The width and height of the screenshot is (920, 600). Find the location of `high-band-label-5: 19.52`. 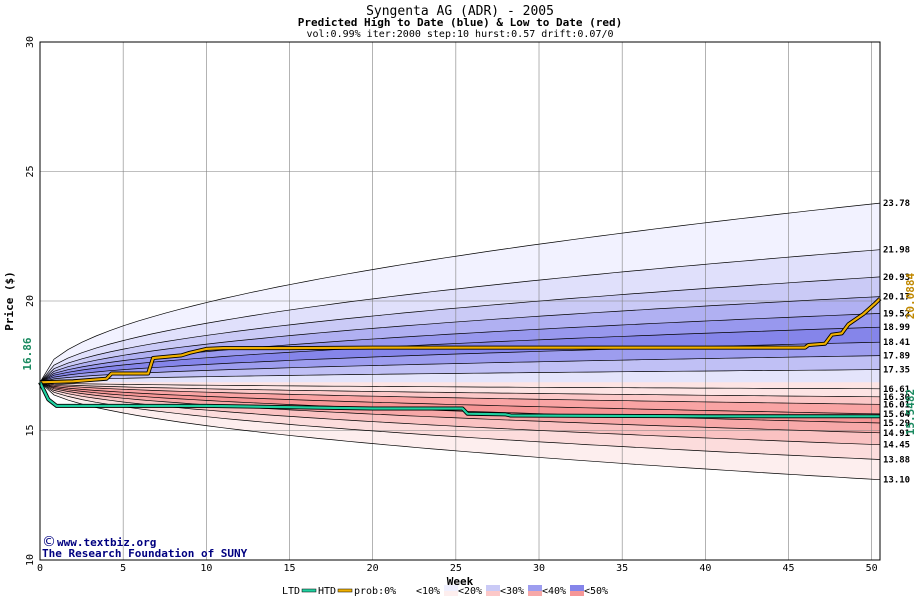

high-band-label-5: 19.52 is located at coordinates (896, 314).